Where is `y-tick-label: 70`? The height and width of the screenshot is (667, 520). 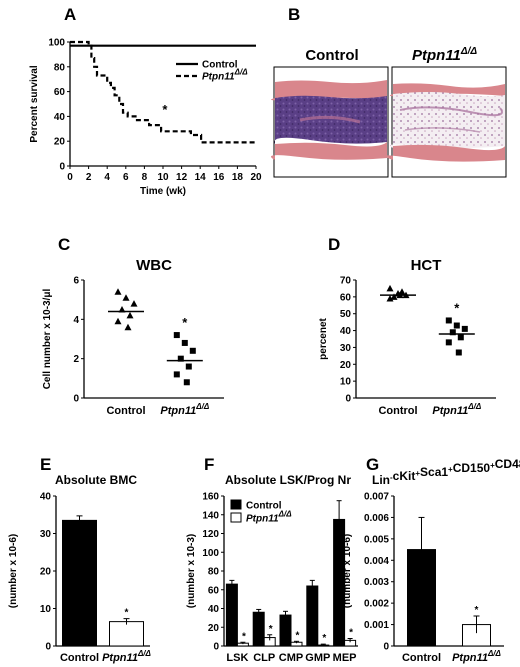
y-tick-label: 70 is located at coordinates (346, 281).